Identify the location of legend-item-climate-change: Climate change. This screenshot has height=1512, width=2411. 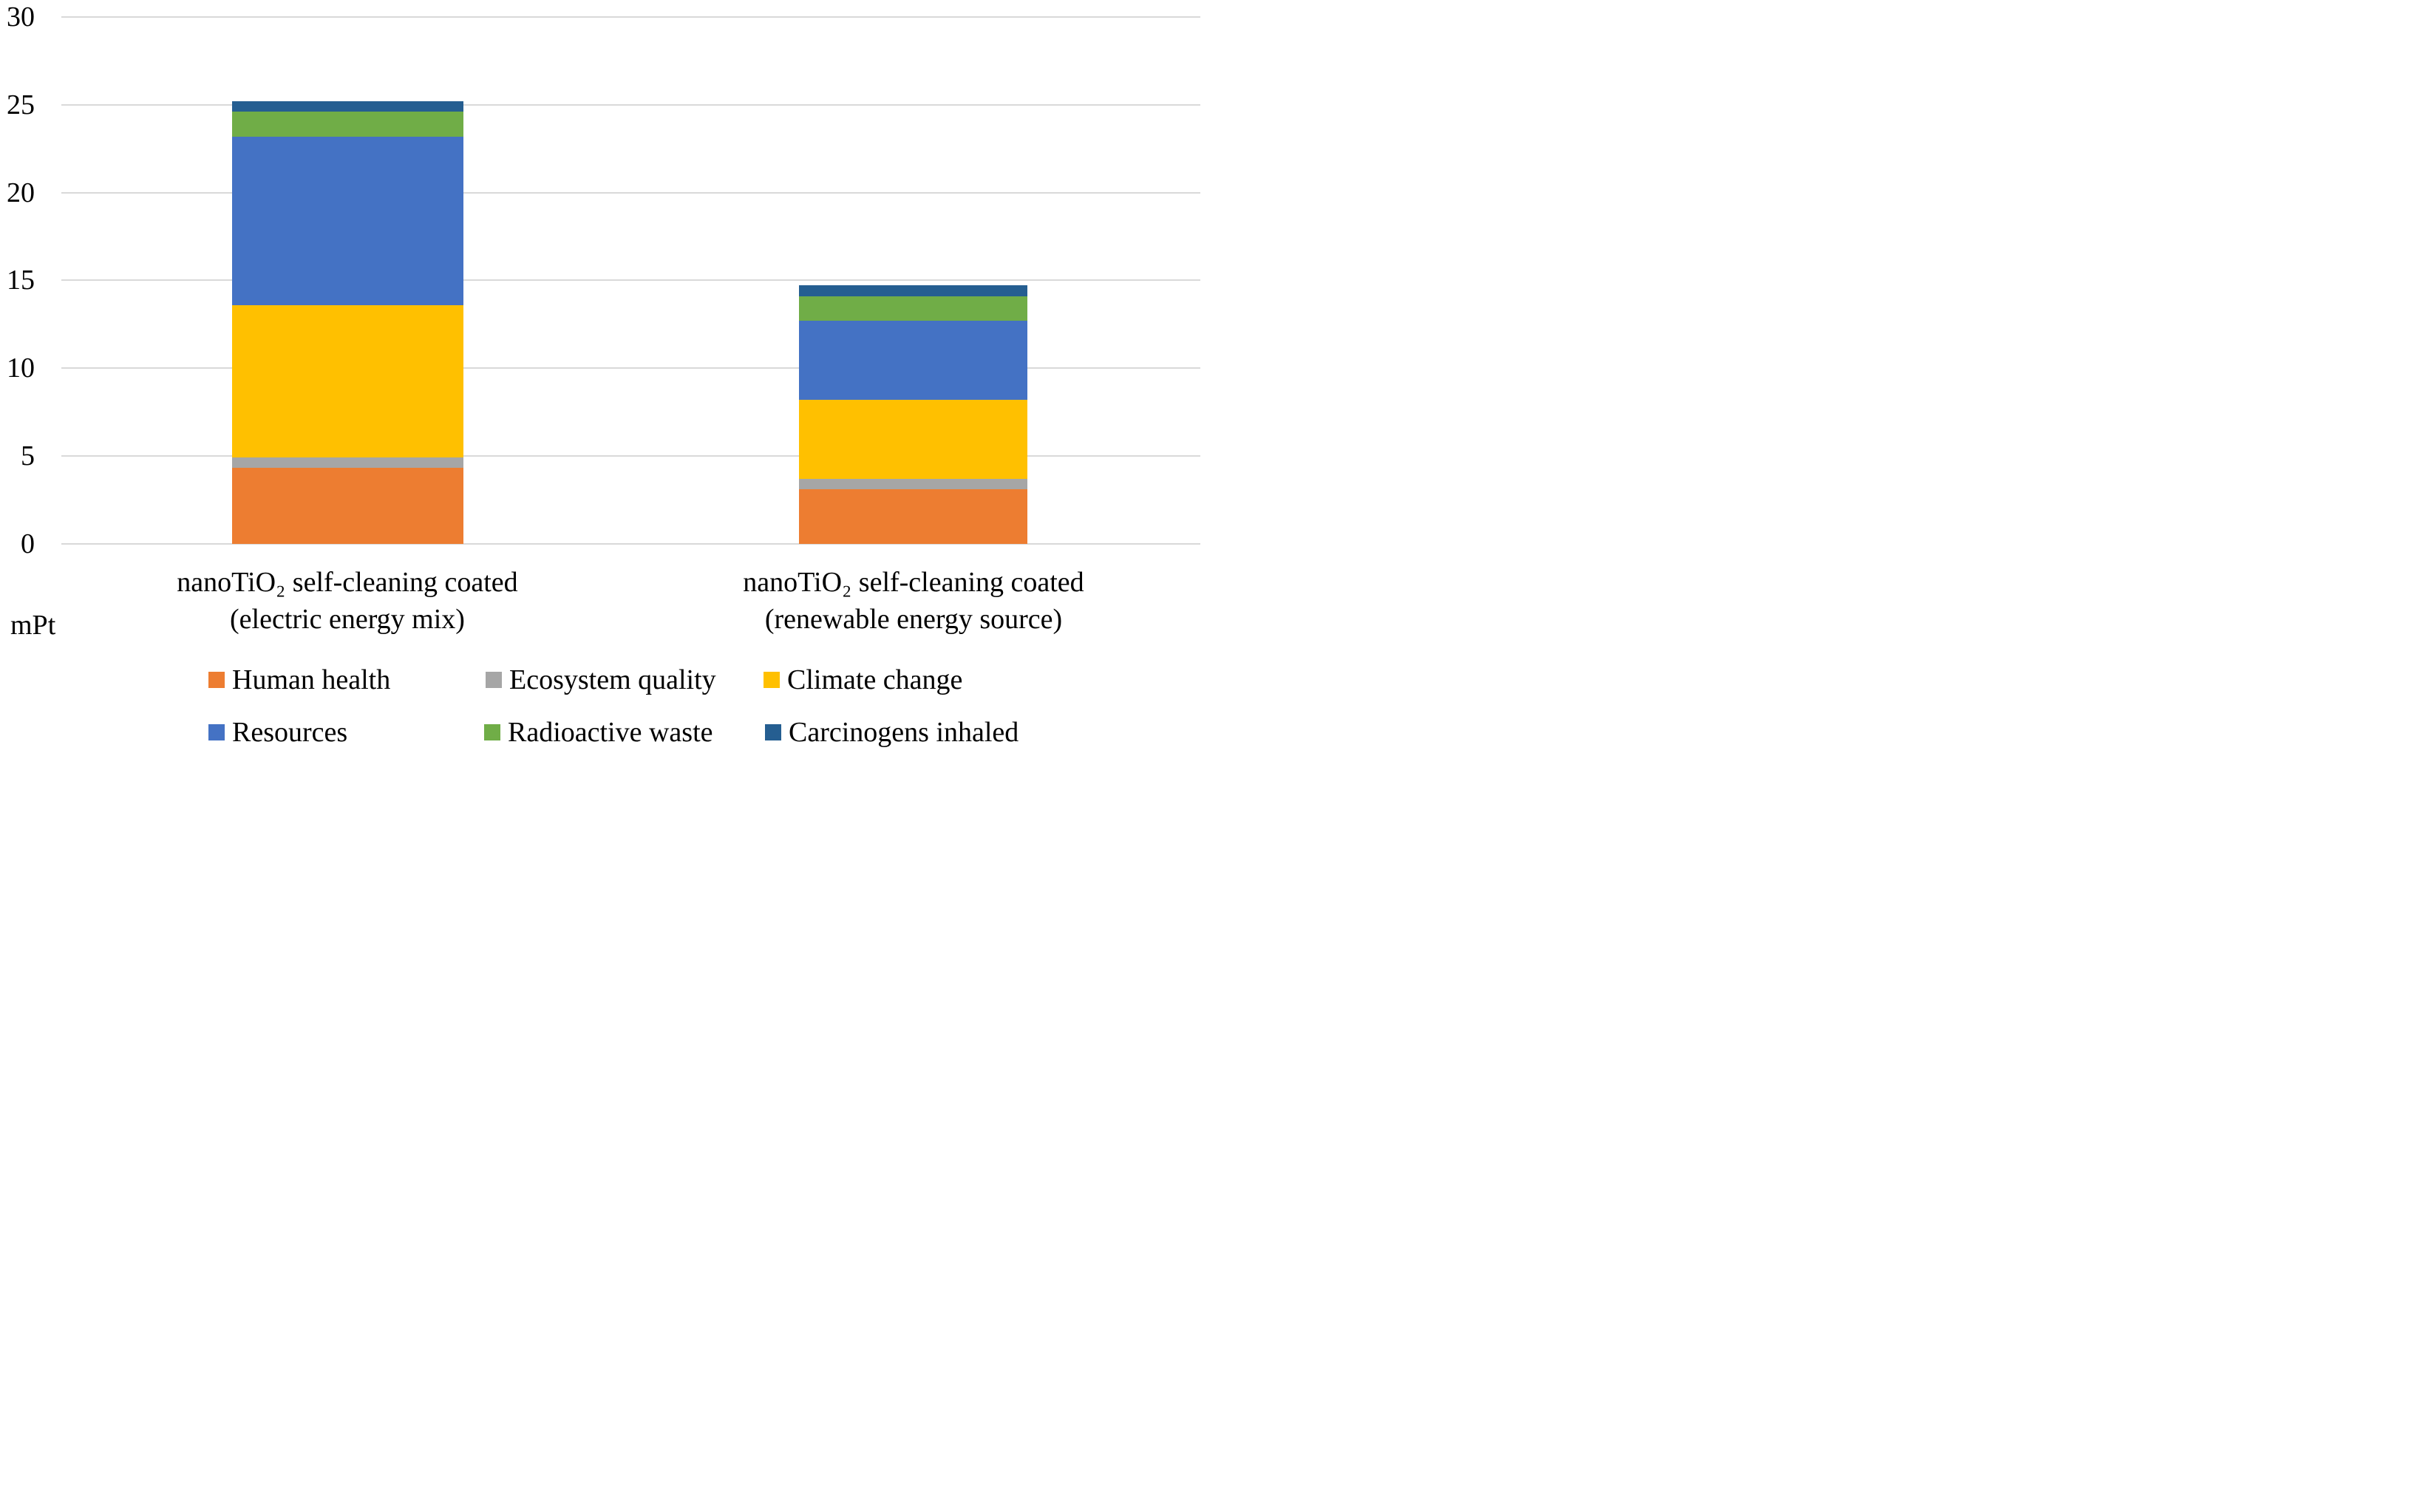
(863, 680).